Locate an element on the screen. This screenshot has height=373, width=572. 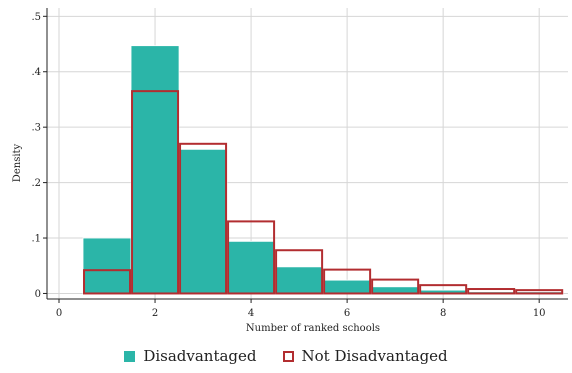
y-tick-label-2: .2 is located at coordinates (36, 183).